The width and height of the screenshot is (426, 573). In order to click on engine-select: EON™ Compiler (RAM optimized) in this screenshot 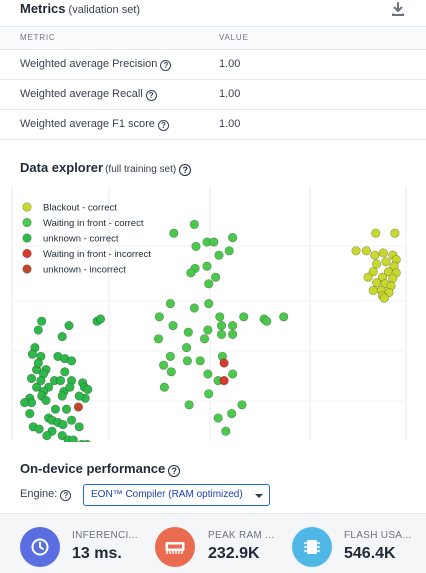, I will do `click(176, 495)`.